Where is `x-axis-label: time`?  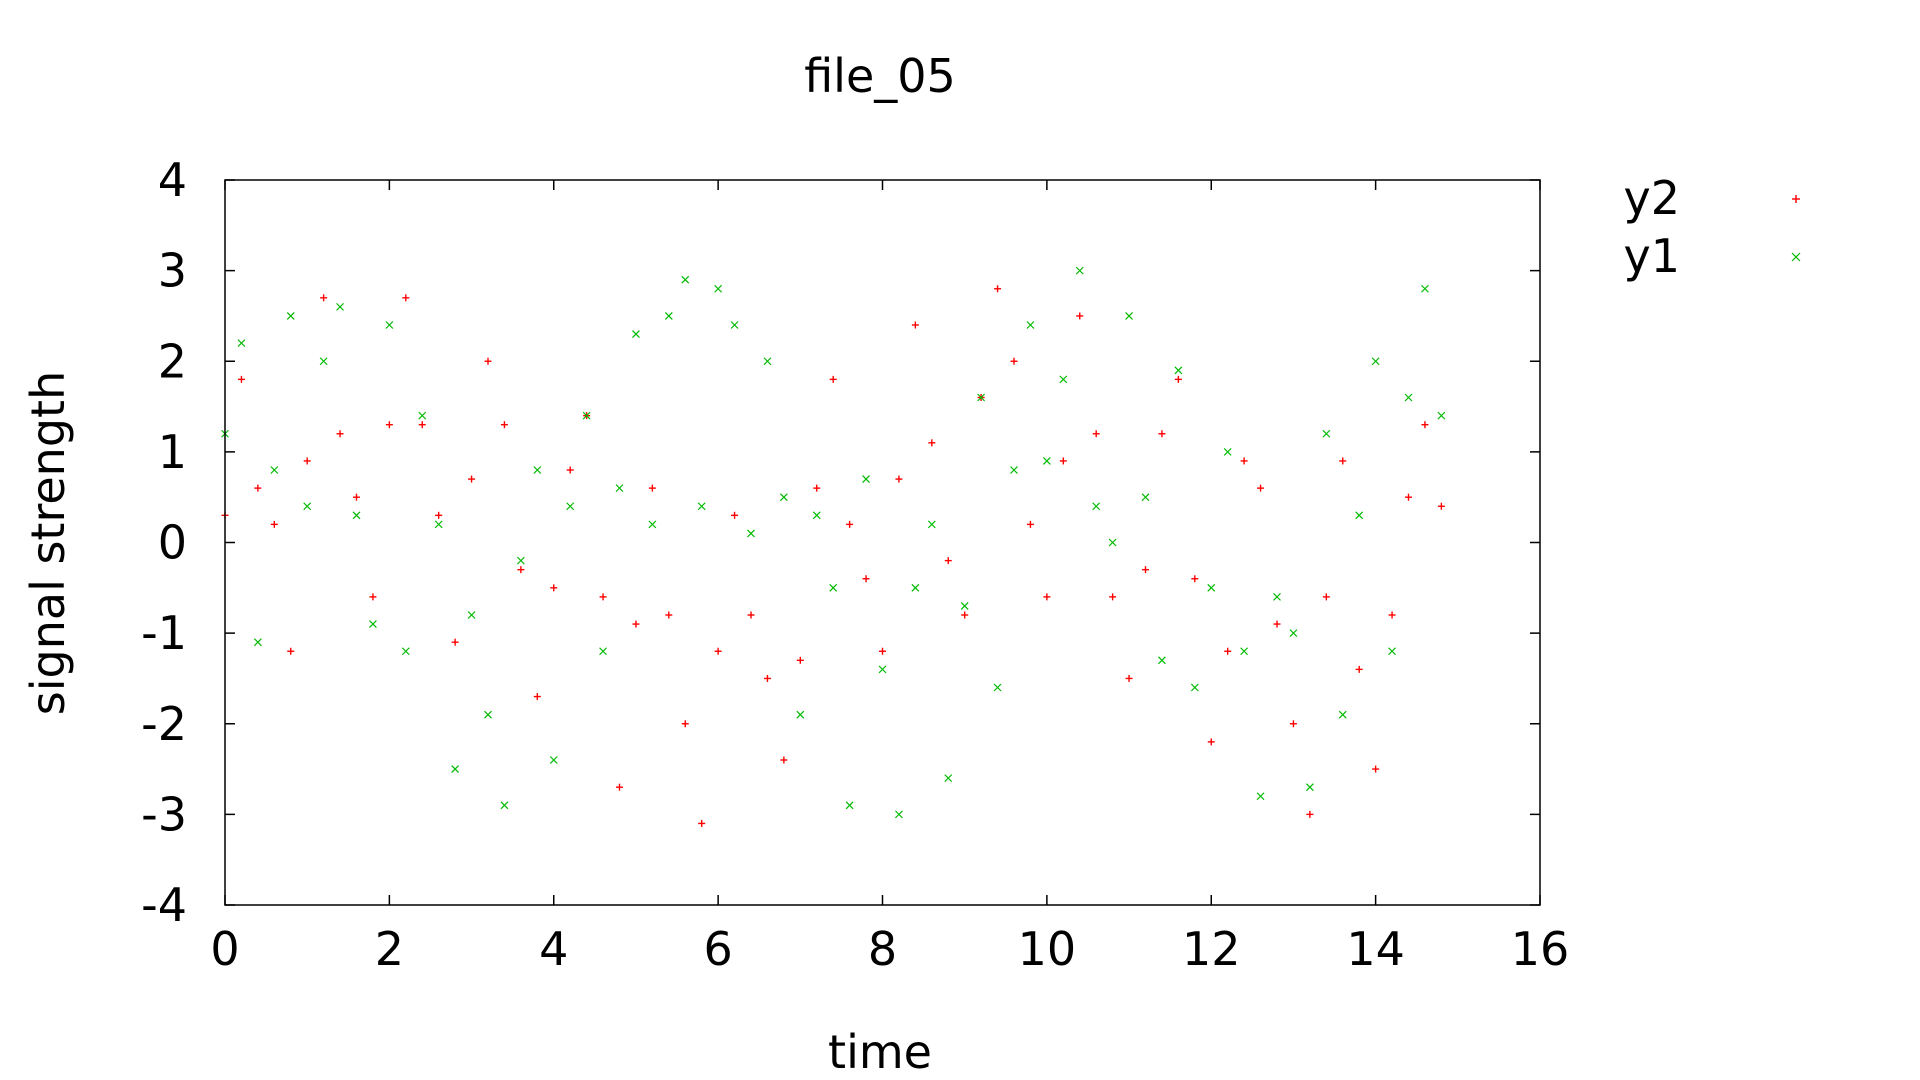 x-axis-label: time is located at coordinates (880, 1052).